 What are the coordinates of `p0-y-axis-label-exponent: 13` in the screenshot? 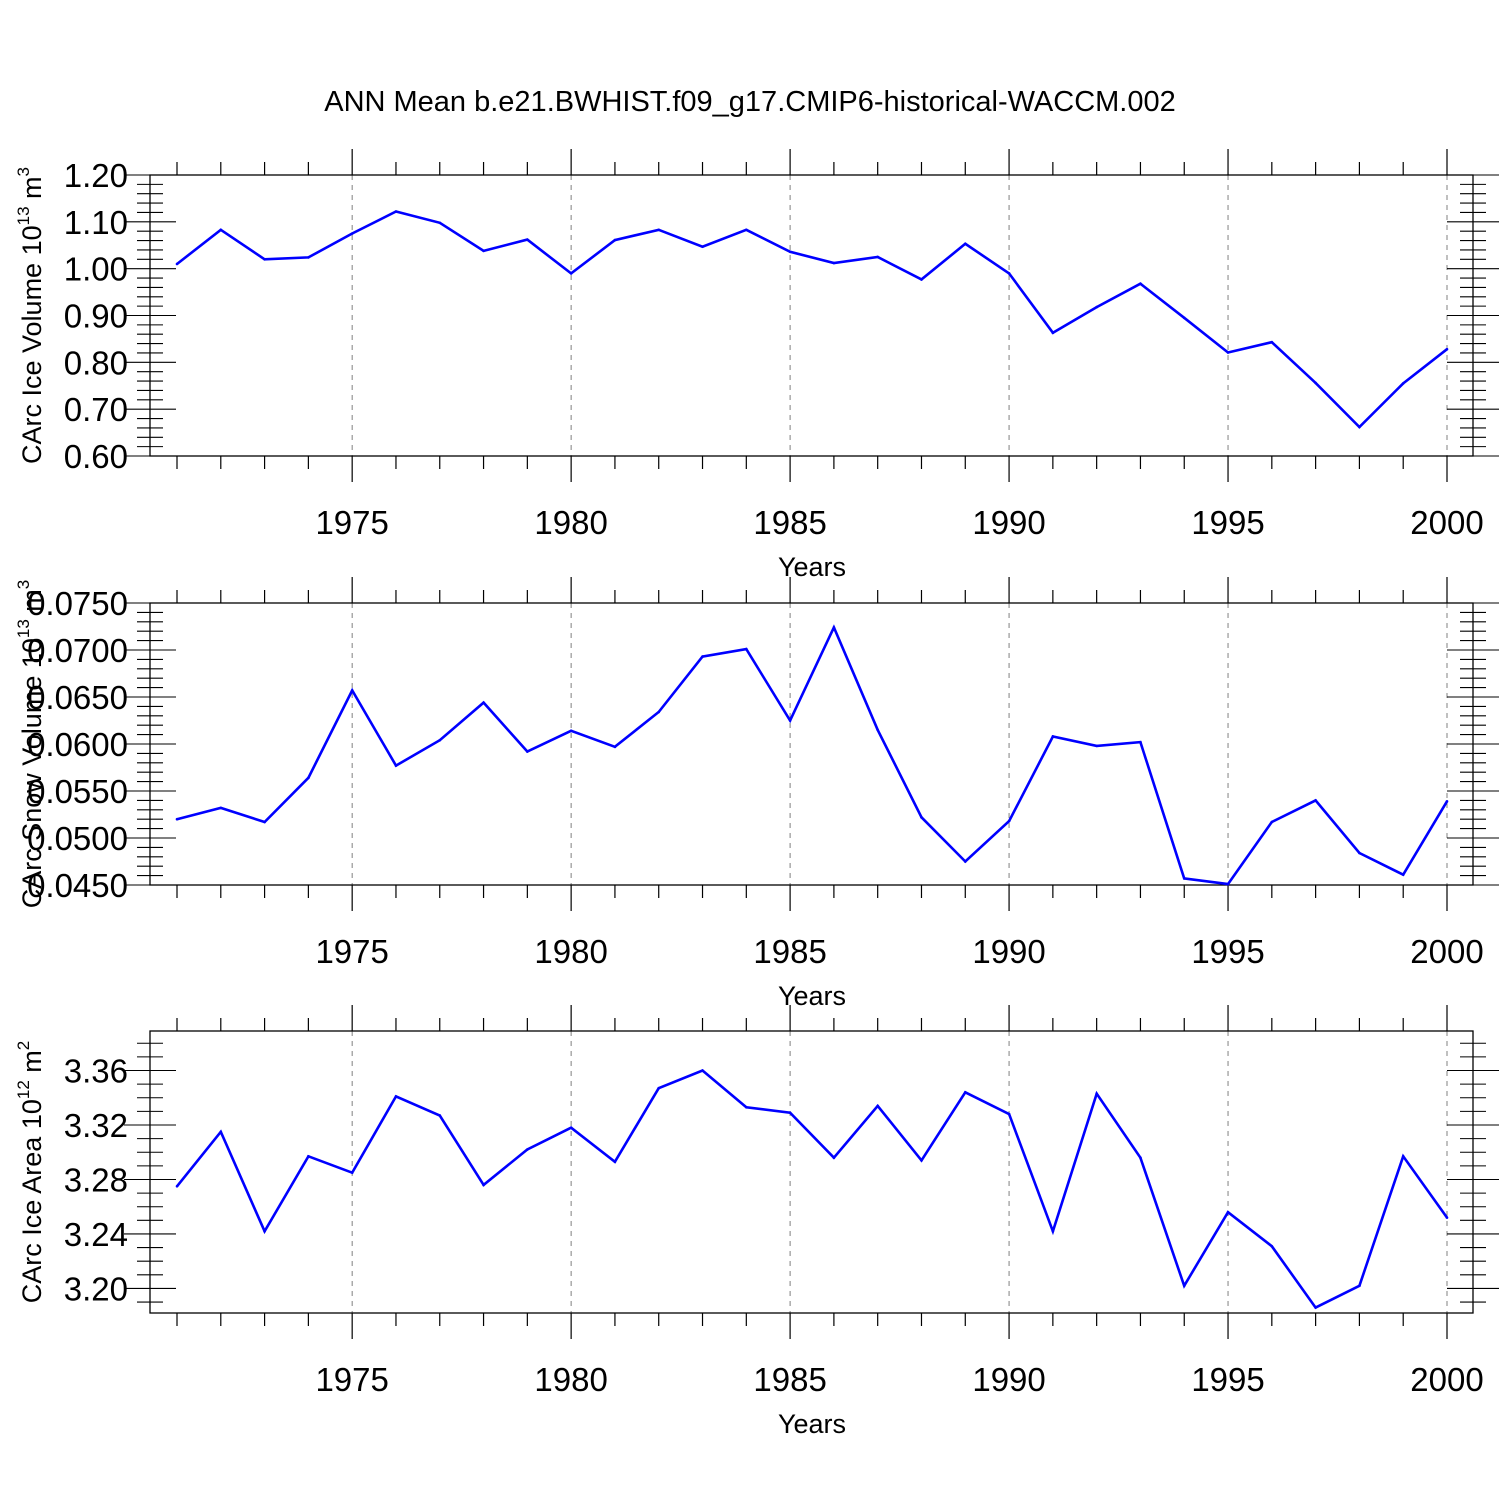 It's located at (23, 215).